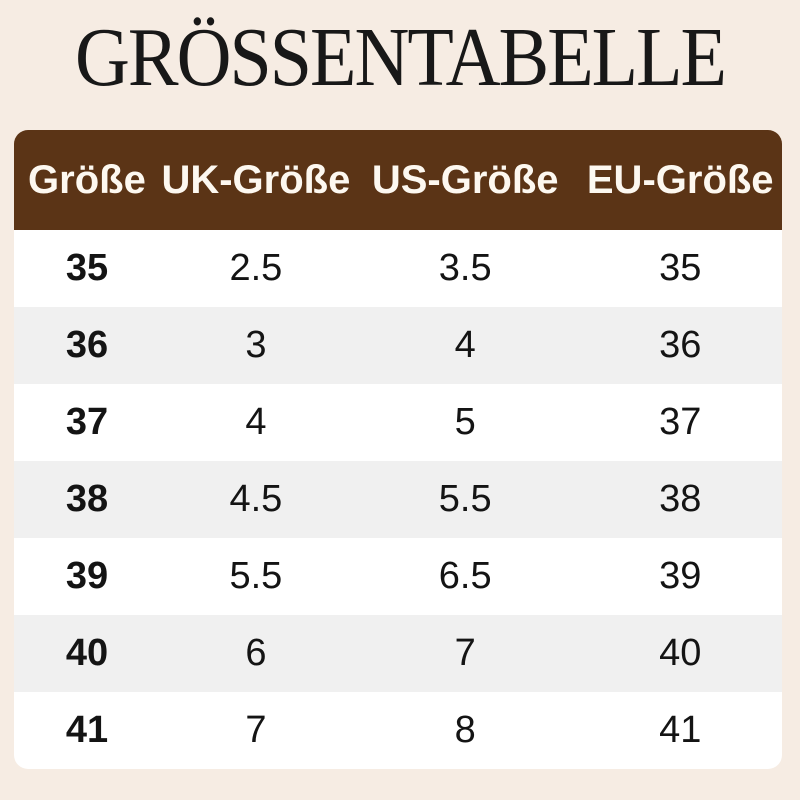  What do you see at coordinates (401, 57) in the screenshot?
I see `page-title: GRÖSSENTABELLE` at bounding box center [401, 57].